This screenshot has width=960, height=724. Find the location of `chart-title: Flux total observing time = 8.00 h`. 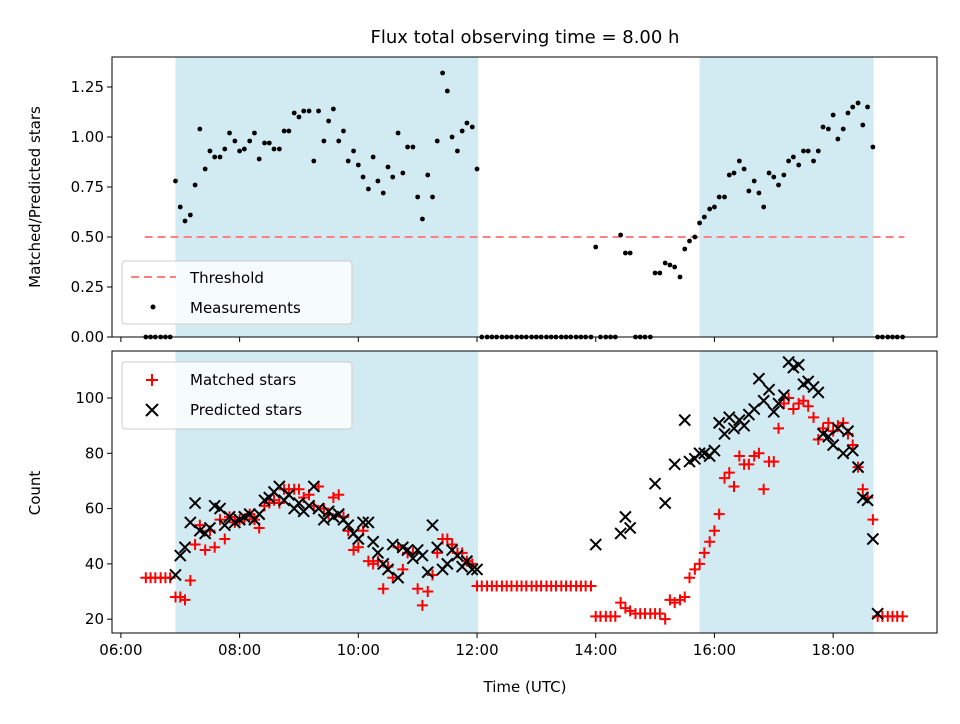

chart-title: Flux total observing time = 8.00 h is located at coordinates (525, 37).